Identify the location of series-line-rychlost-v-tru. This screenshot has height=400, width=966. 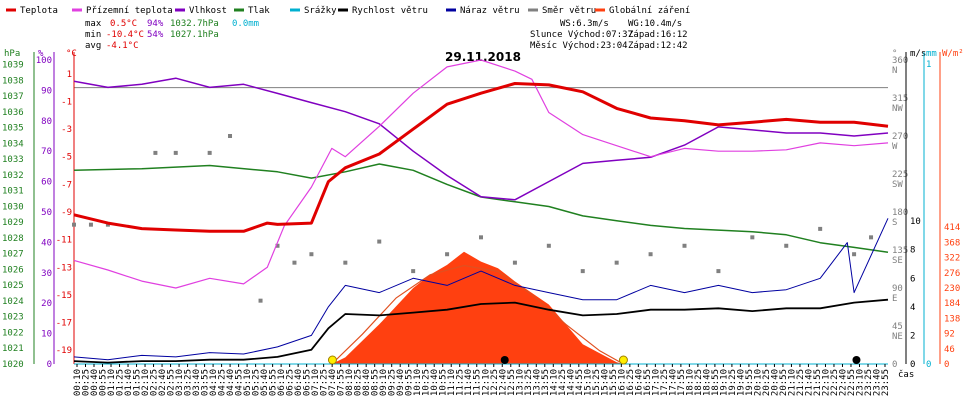
(481, 331).